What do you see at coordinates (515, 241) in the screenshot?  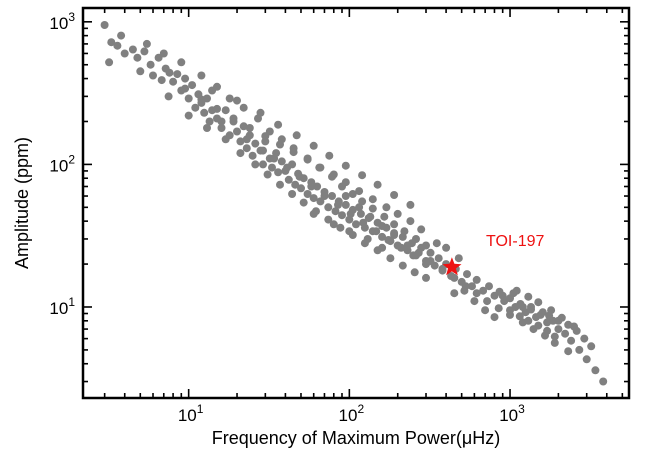 I see `annotation-toi-197: TOI-197` at bounding box center [515, 241].